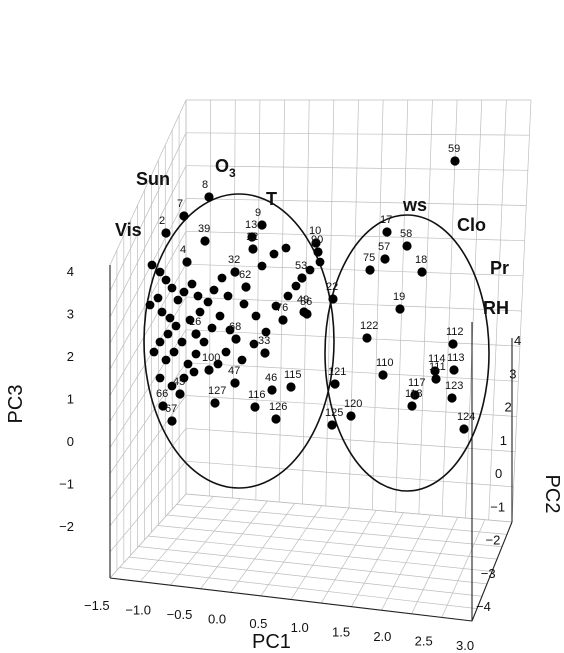 The height and width of the screenshot is (653, 564). What do you see at coordinates (483, 606) in the screenshot?
I see `y-tick-label: −4` at bounding box center [483, 606].